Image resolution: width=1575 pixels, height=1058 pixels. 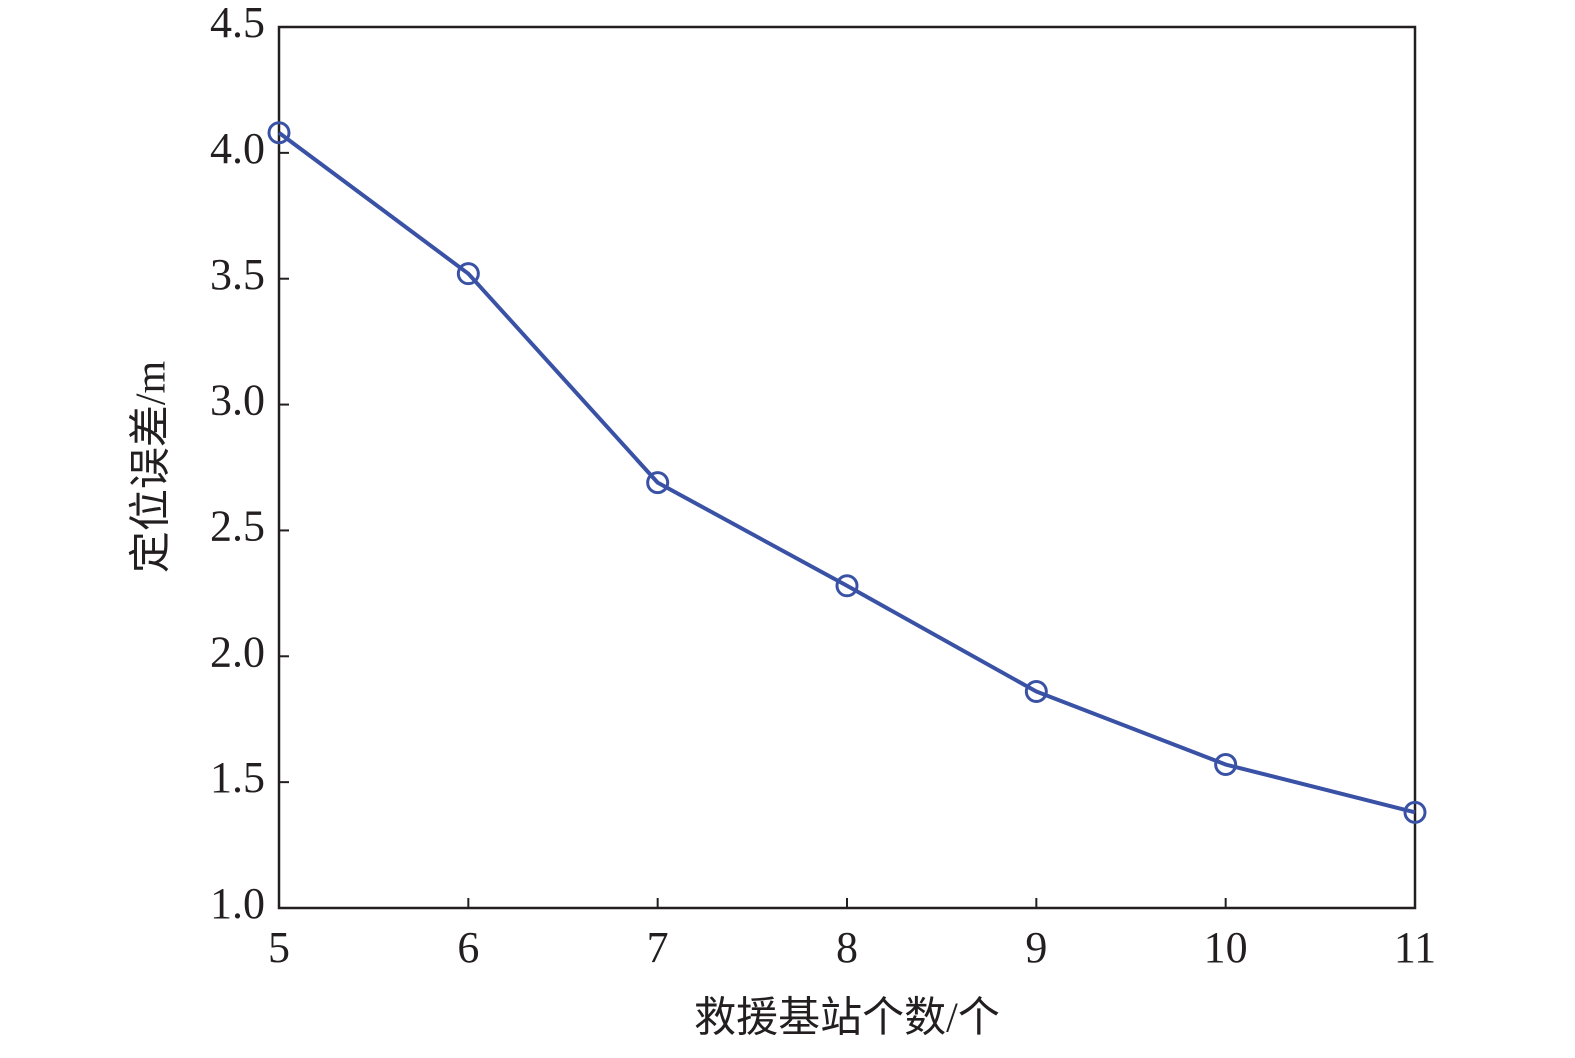 I want to click on x-tick-label: 11, so click(x=1415, y=947).